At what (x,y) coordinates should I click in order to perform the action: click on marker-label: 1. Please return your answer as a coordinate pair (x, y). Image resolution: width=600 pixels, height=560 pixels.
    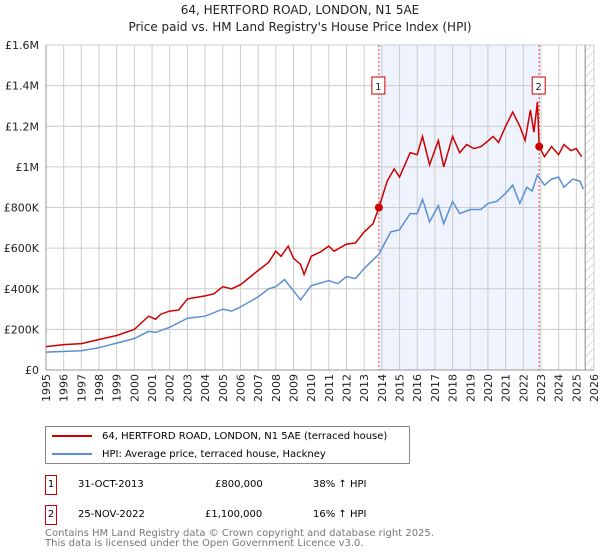
    Looking at the image, I should click on (378, 87).